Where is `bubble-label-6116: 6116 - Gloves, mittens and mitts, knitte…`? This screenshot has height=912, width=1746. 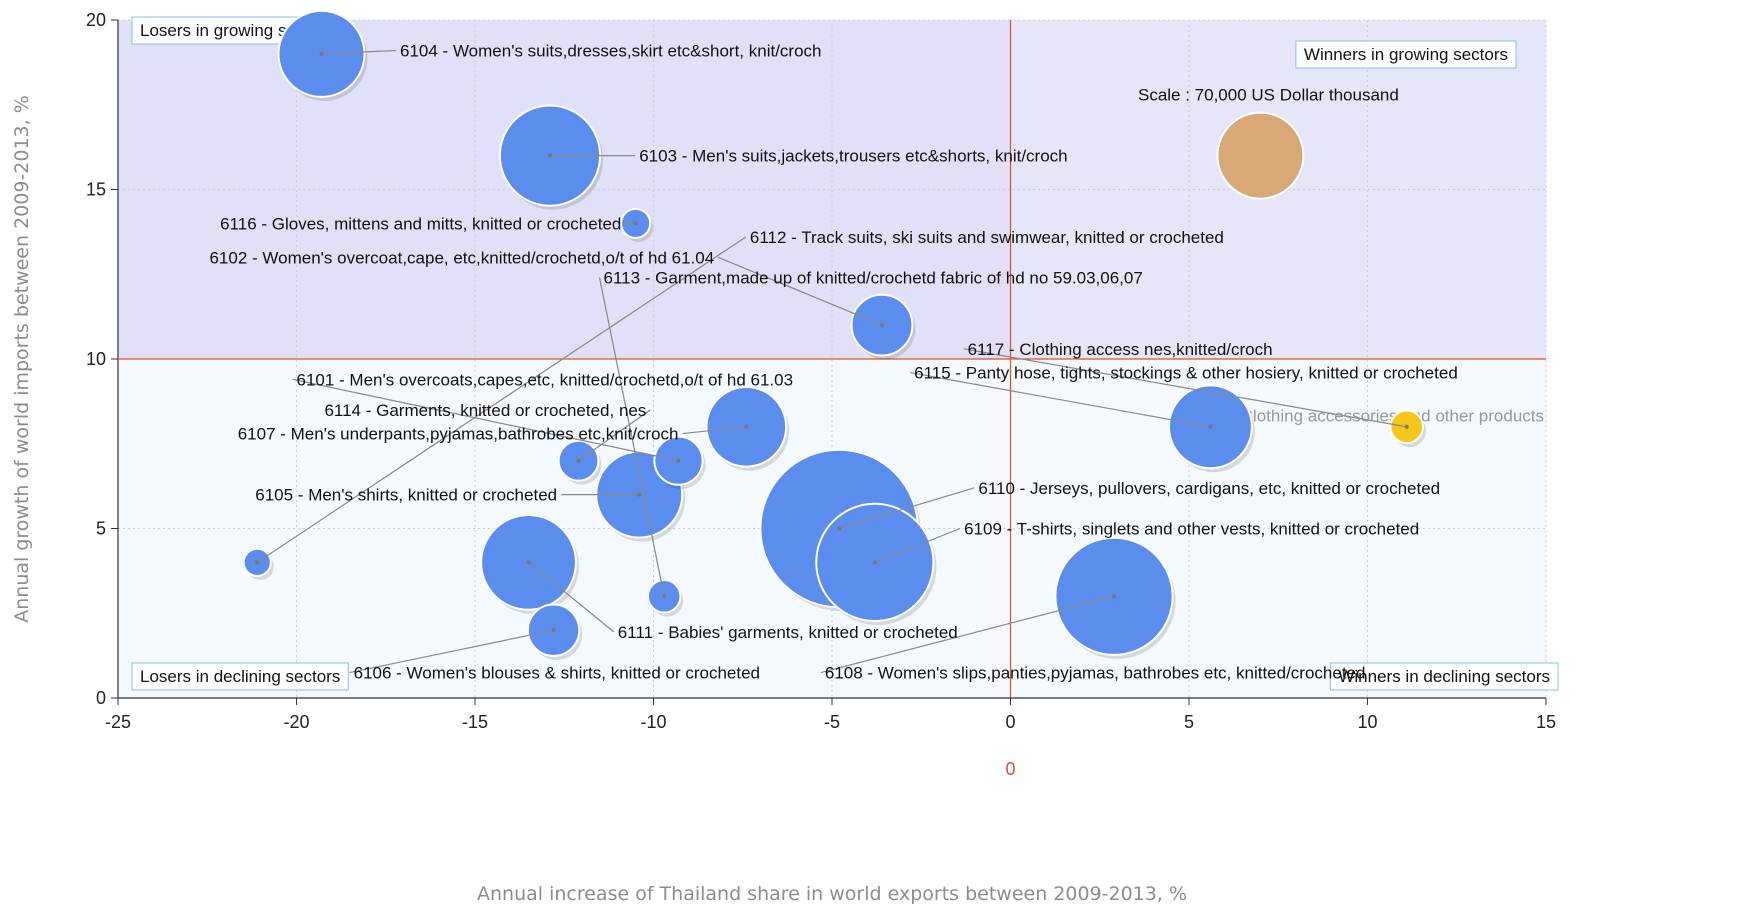
bubble-label-6116: 6116 - Gloves, mittens and mitts, knitte… is located at coordinates (420, 223).